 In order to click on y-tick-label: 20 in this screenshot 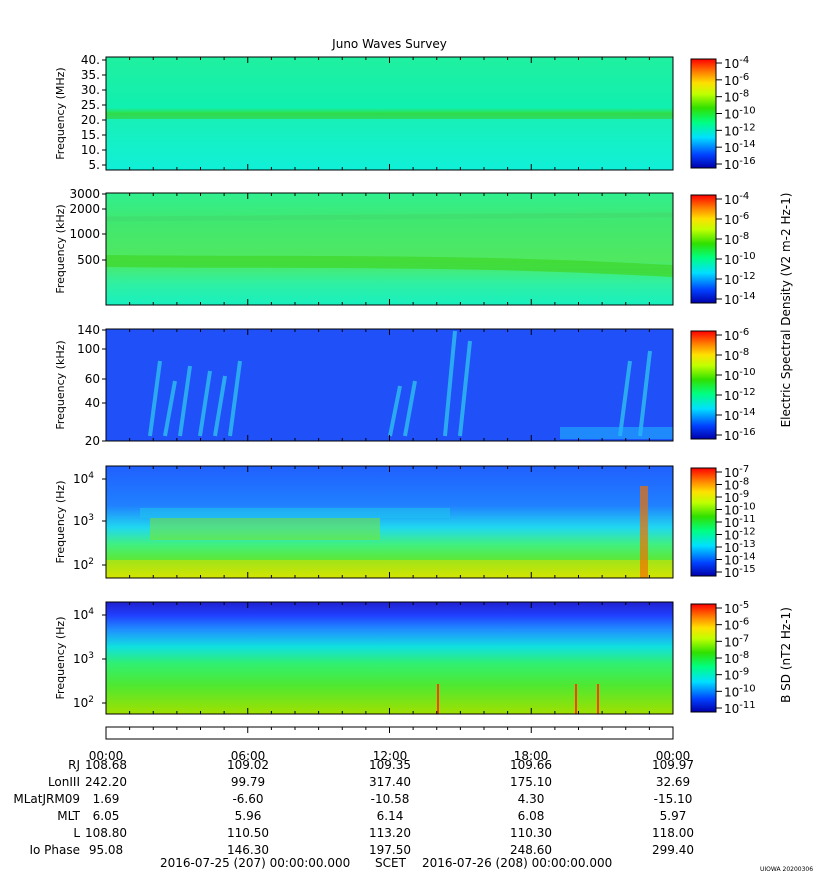, I will do `click(92, 441)`.